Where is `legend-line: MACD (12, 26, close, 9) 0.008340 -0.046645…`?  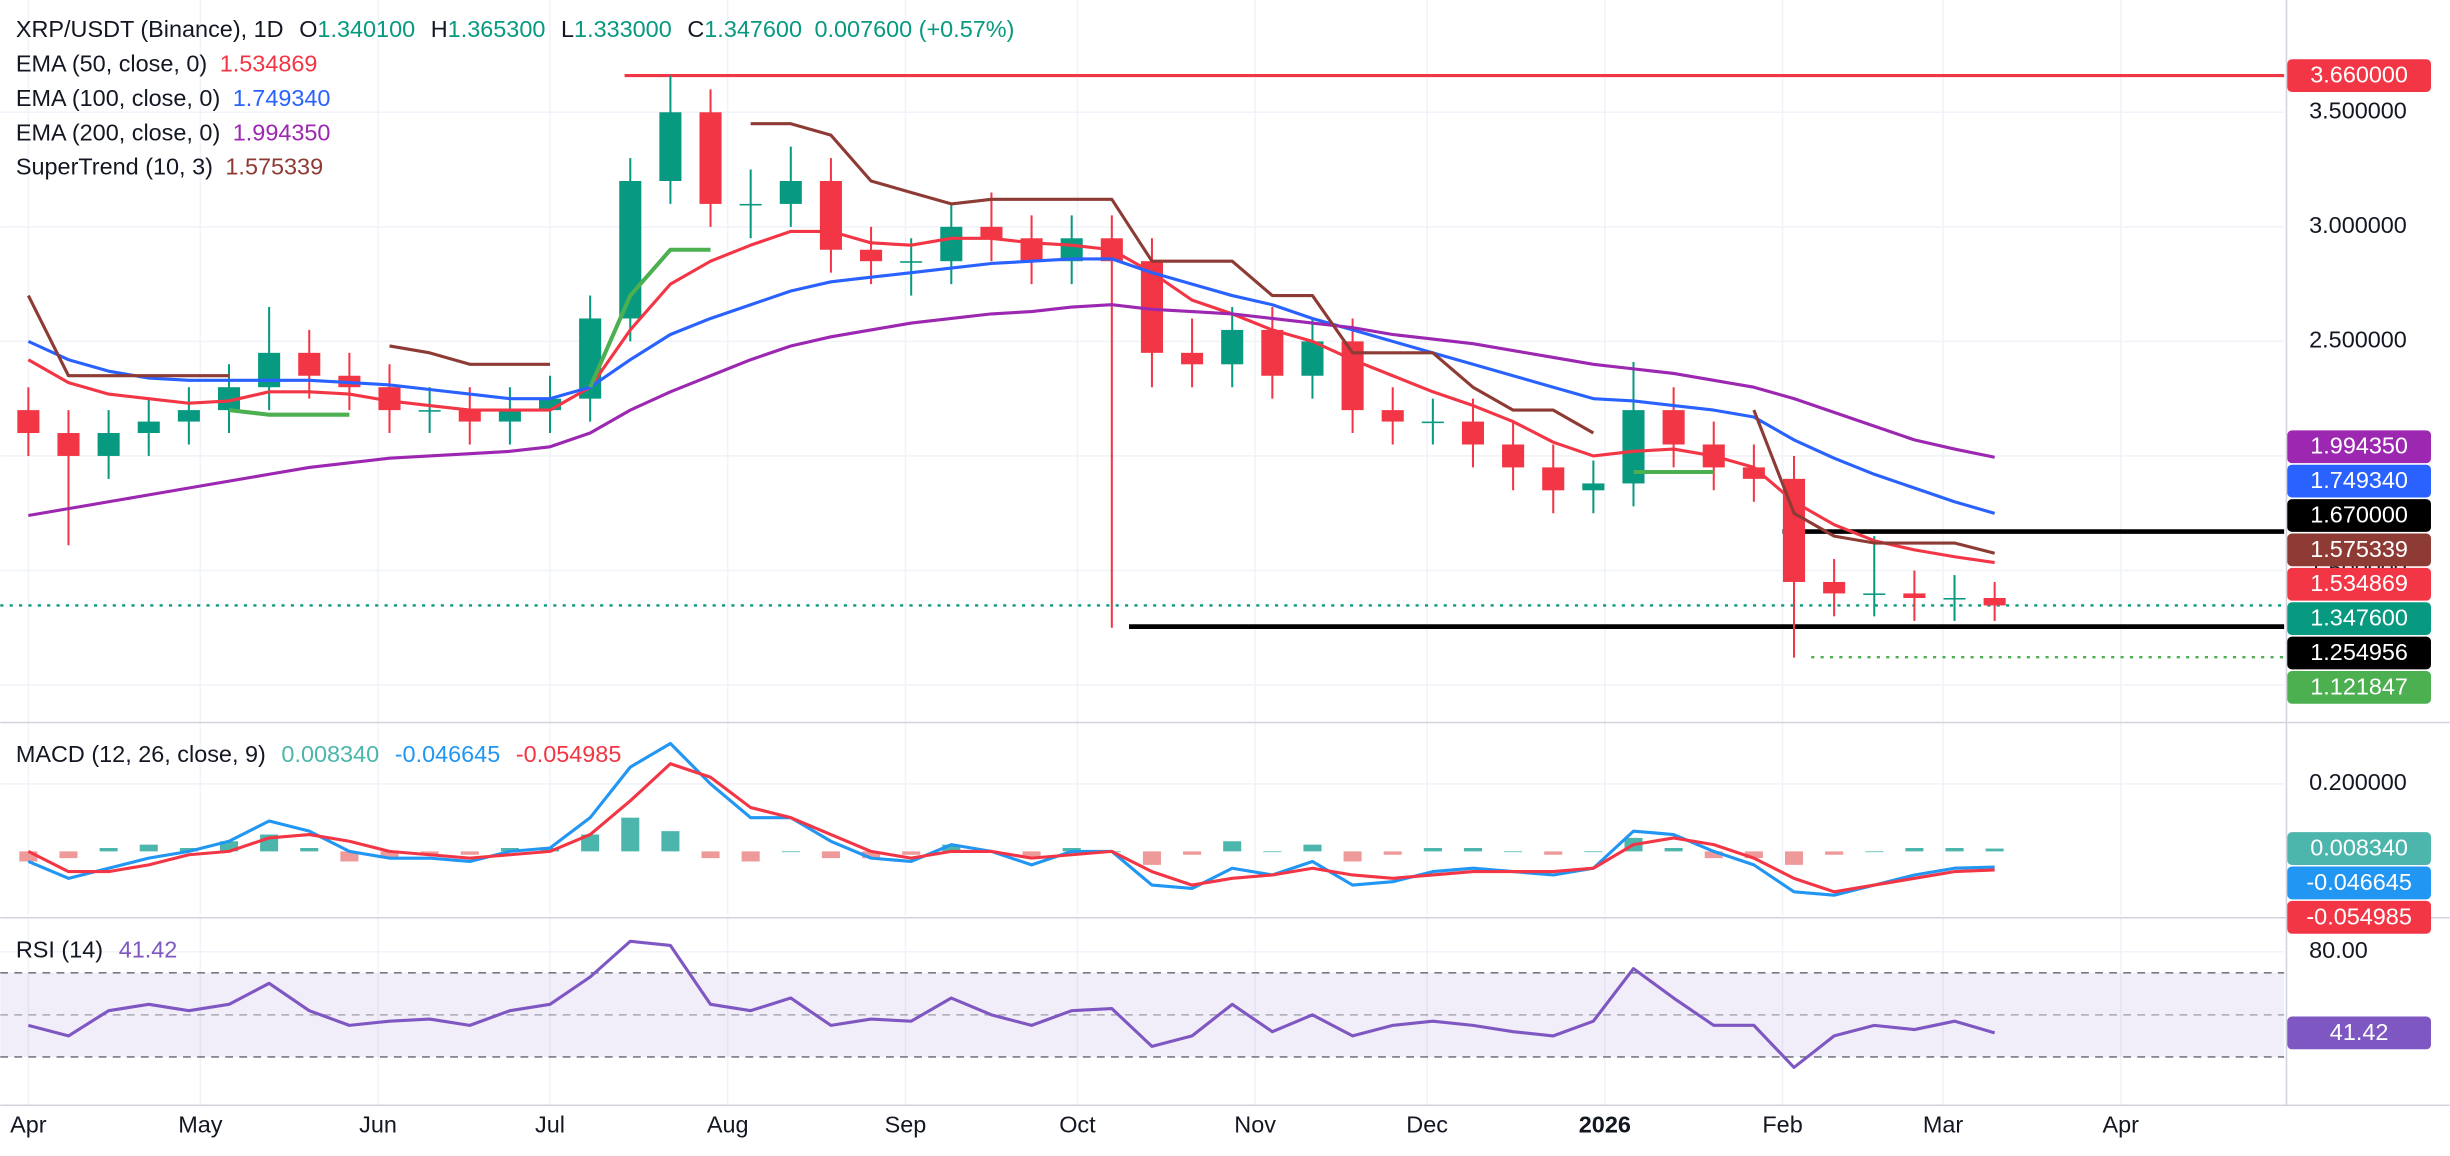
legend-line: MACD (12, 26, close, 9) 0.008340 -0.046645… is located at coordinates (318, 754).